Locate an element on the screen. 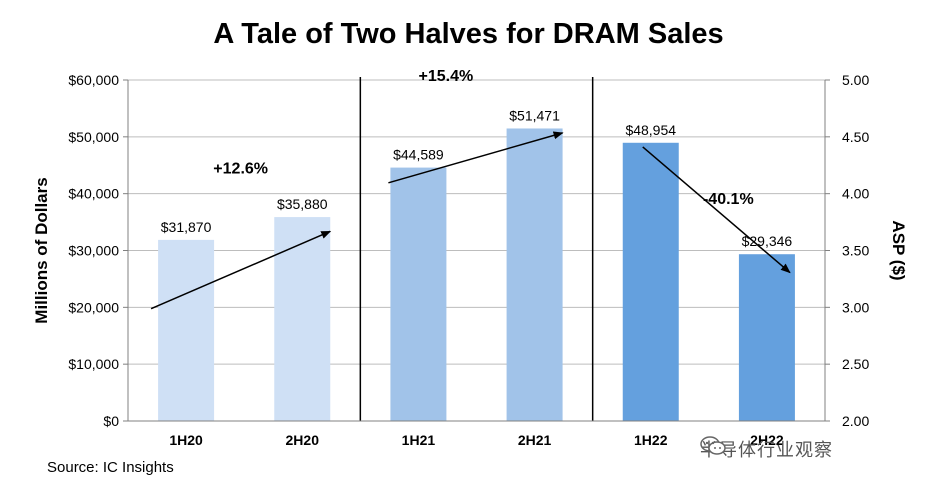 The image size is (937, 490). bar-1H20 is located at coordinates (186, 330).